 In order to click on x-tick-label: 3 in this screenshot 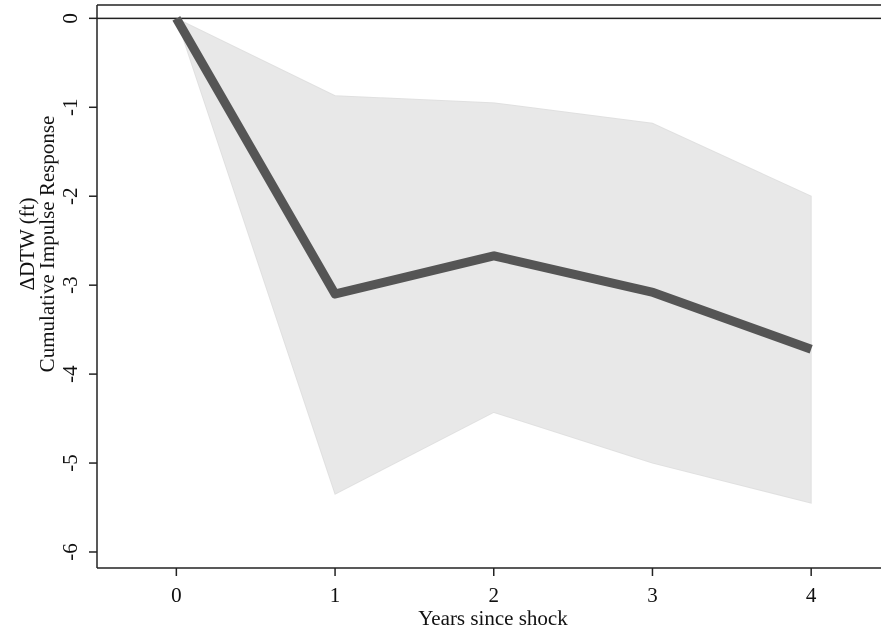, I will do `click(652, 595)`.